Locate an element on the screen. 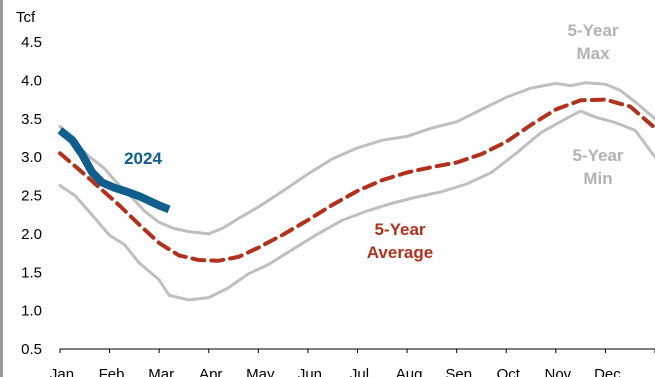  y-tick-label: 4.0 is located at coordinates (31, 80).